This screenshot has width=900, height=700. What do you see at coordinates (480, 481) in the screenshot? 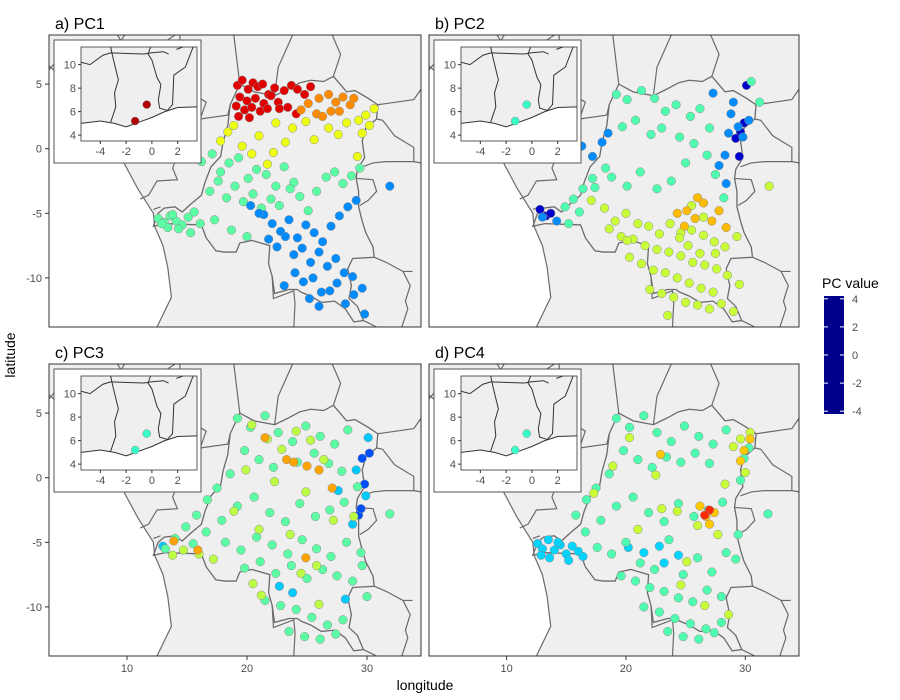
I see `inset-x-tick-label: -4` at bounding box center [480, 481].